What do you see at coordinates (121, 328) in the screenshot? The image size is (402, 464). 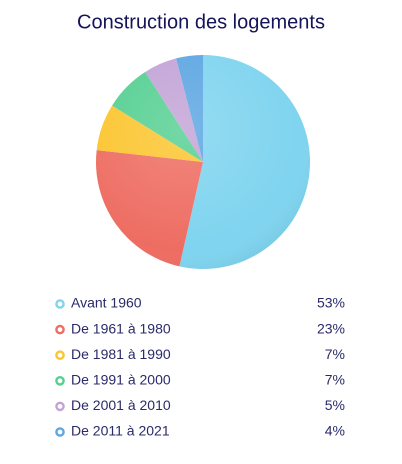 I see `legend-label: De 1961 à 1980` at bounding box center [121, 328].